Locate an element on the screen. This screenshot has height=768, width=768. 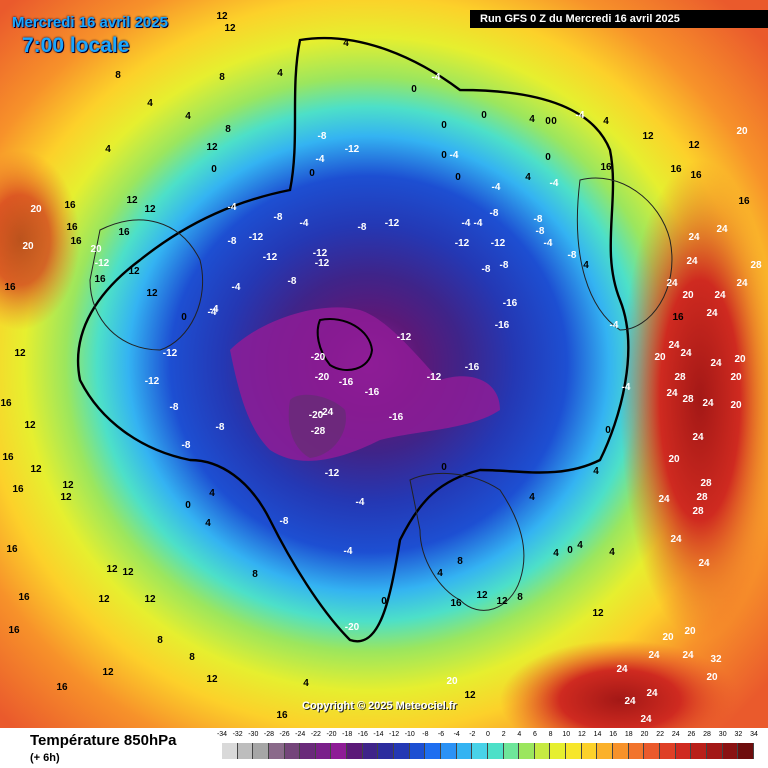
legend-tick: 30 is located at coordinates (722, 734).